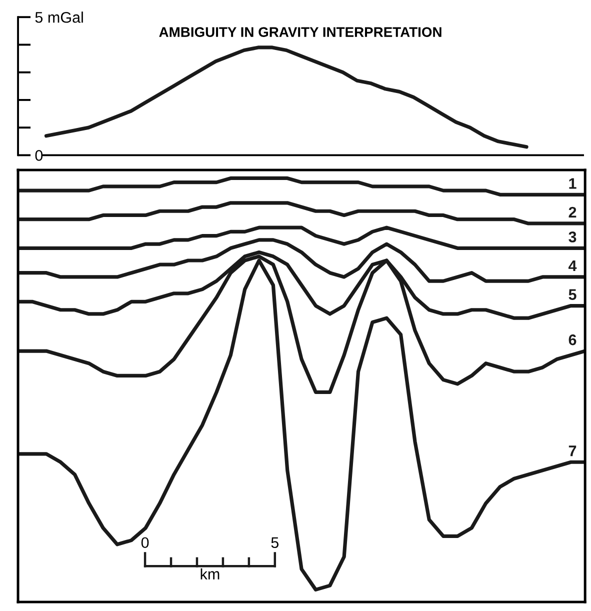 Image resolution: width=591 pixels, height=611 pixels. I want to click on line-series, so click(286, 97).